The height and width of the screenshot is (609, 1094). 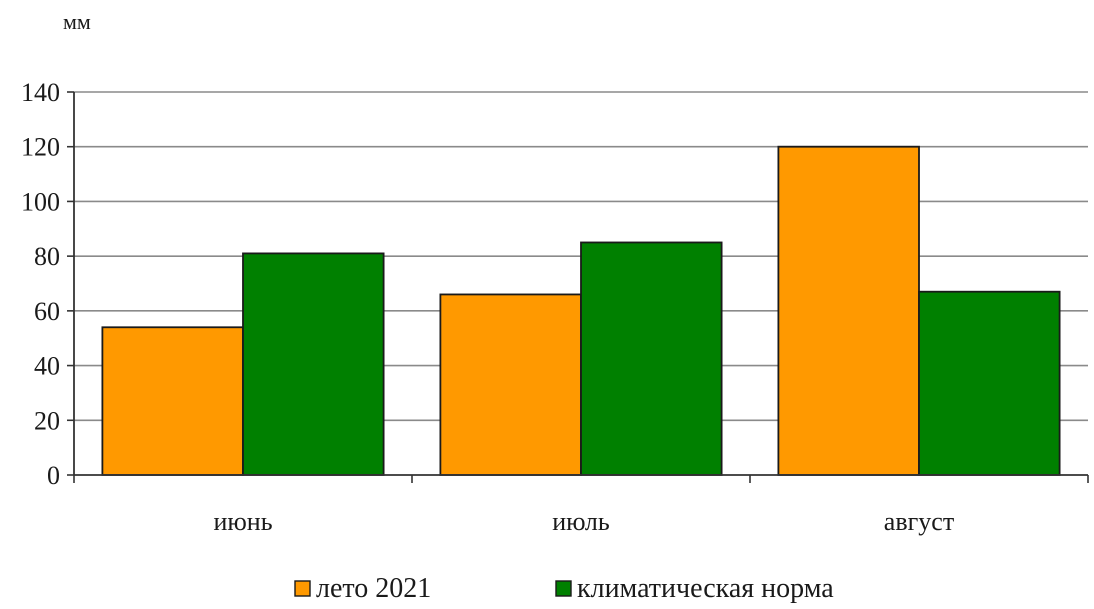 What do you see at coordinates (47, 256) in the screenshot?
I see `y-tick-label: 80` at bounding box center [47, 256].